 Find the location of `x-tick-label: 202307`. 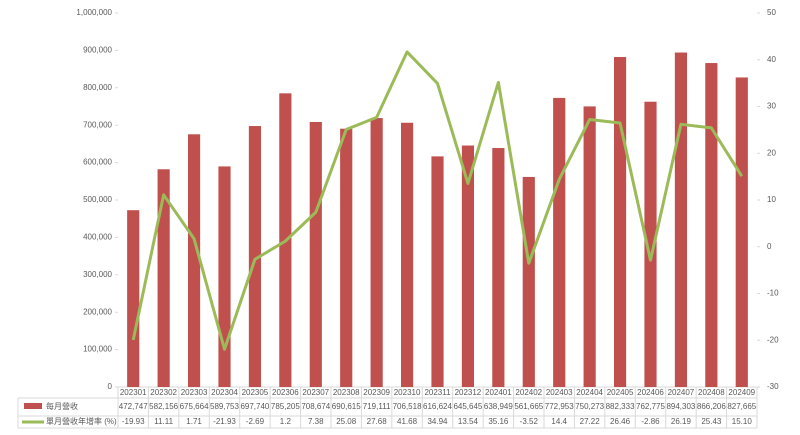

x-tick-label: 202307 is located at coordinates (315, 392).